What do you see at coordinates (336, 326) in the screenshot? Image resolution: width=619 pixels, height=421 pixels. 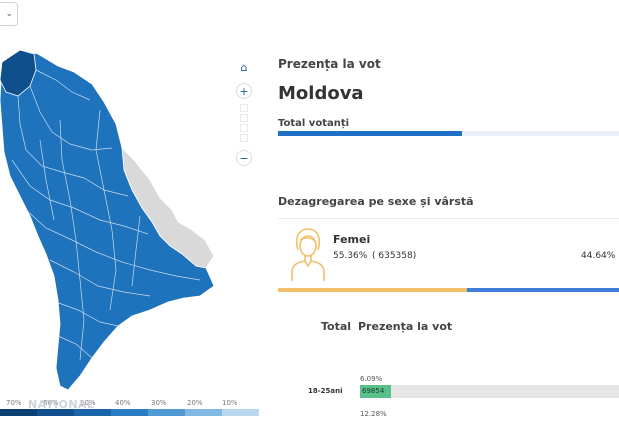 I see `column-header-total: Total` at bounding box center [336, 326].